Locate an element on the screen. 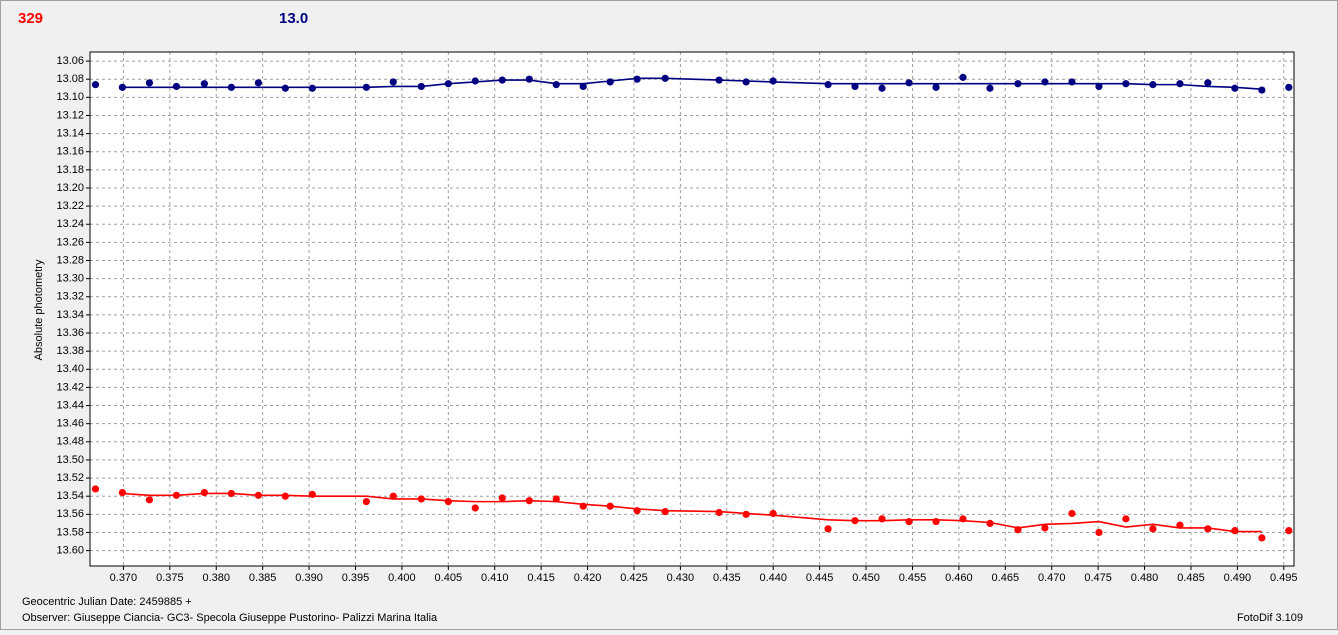  y-tick-label: 13.42 is located at coordinates (70, 387).